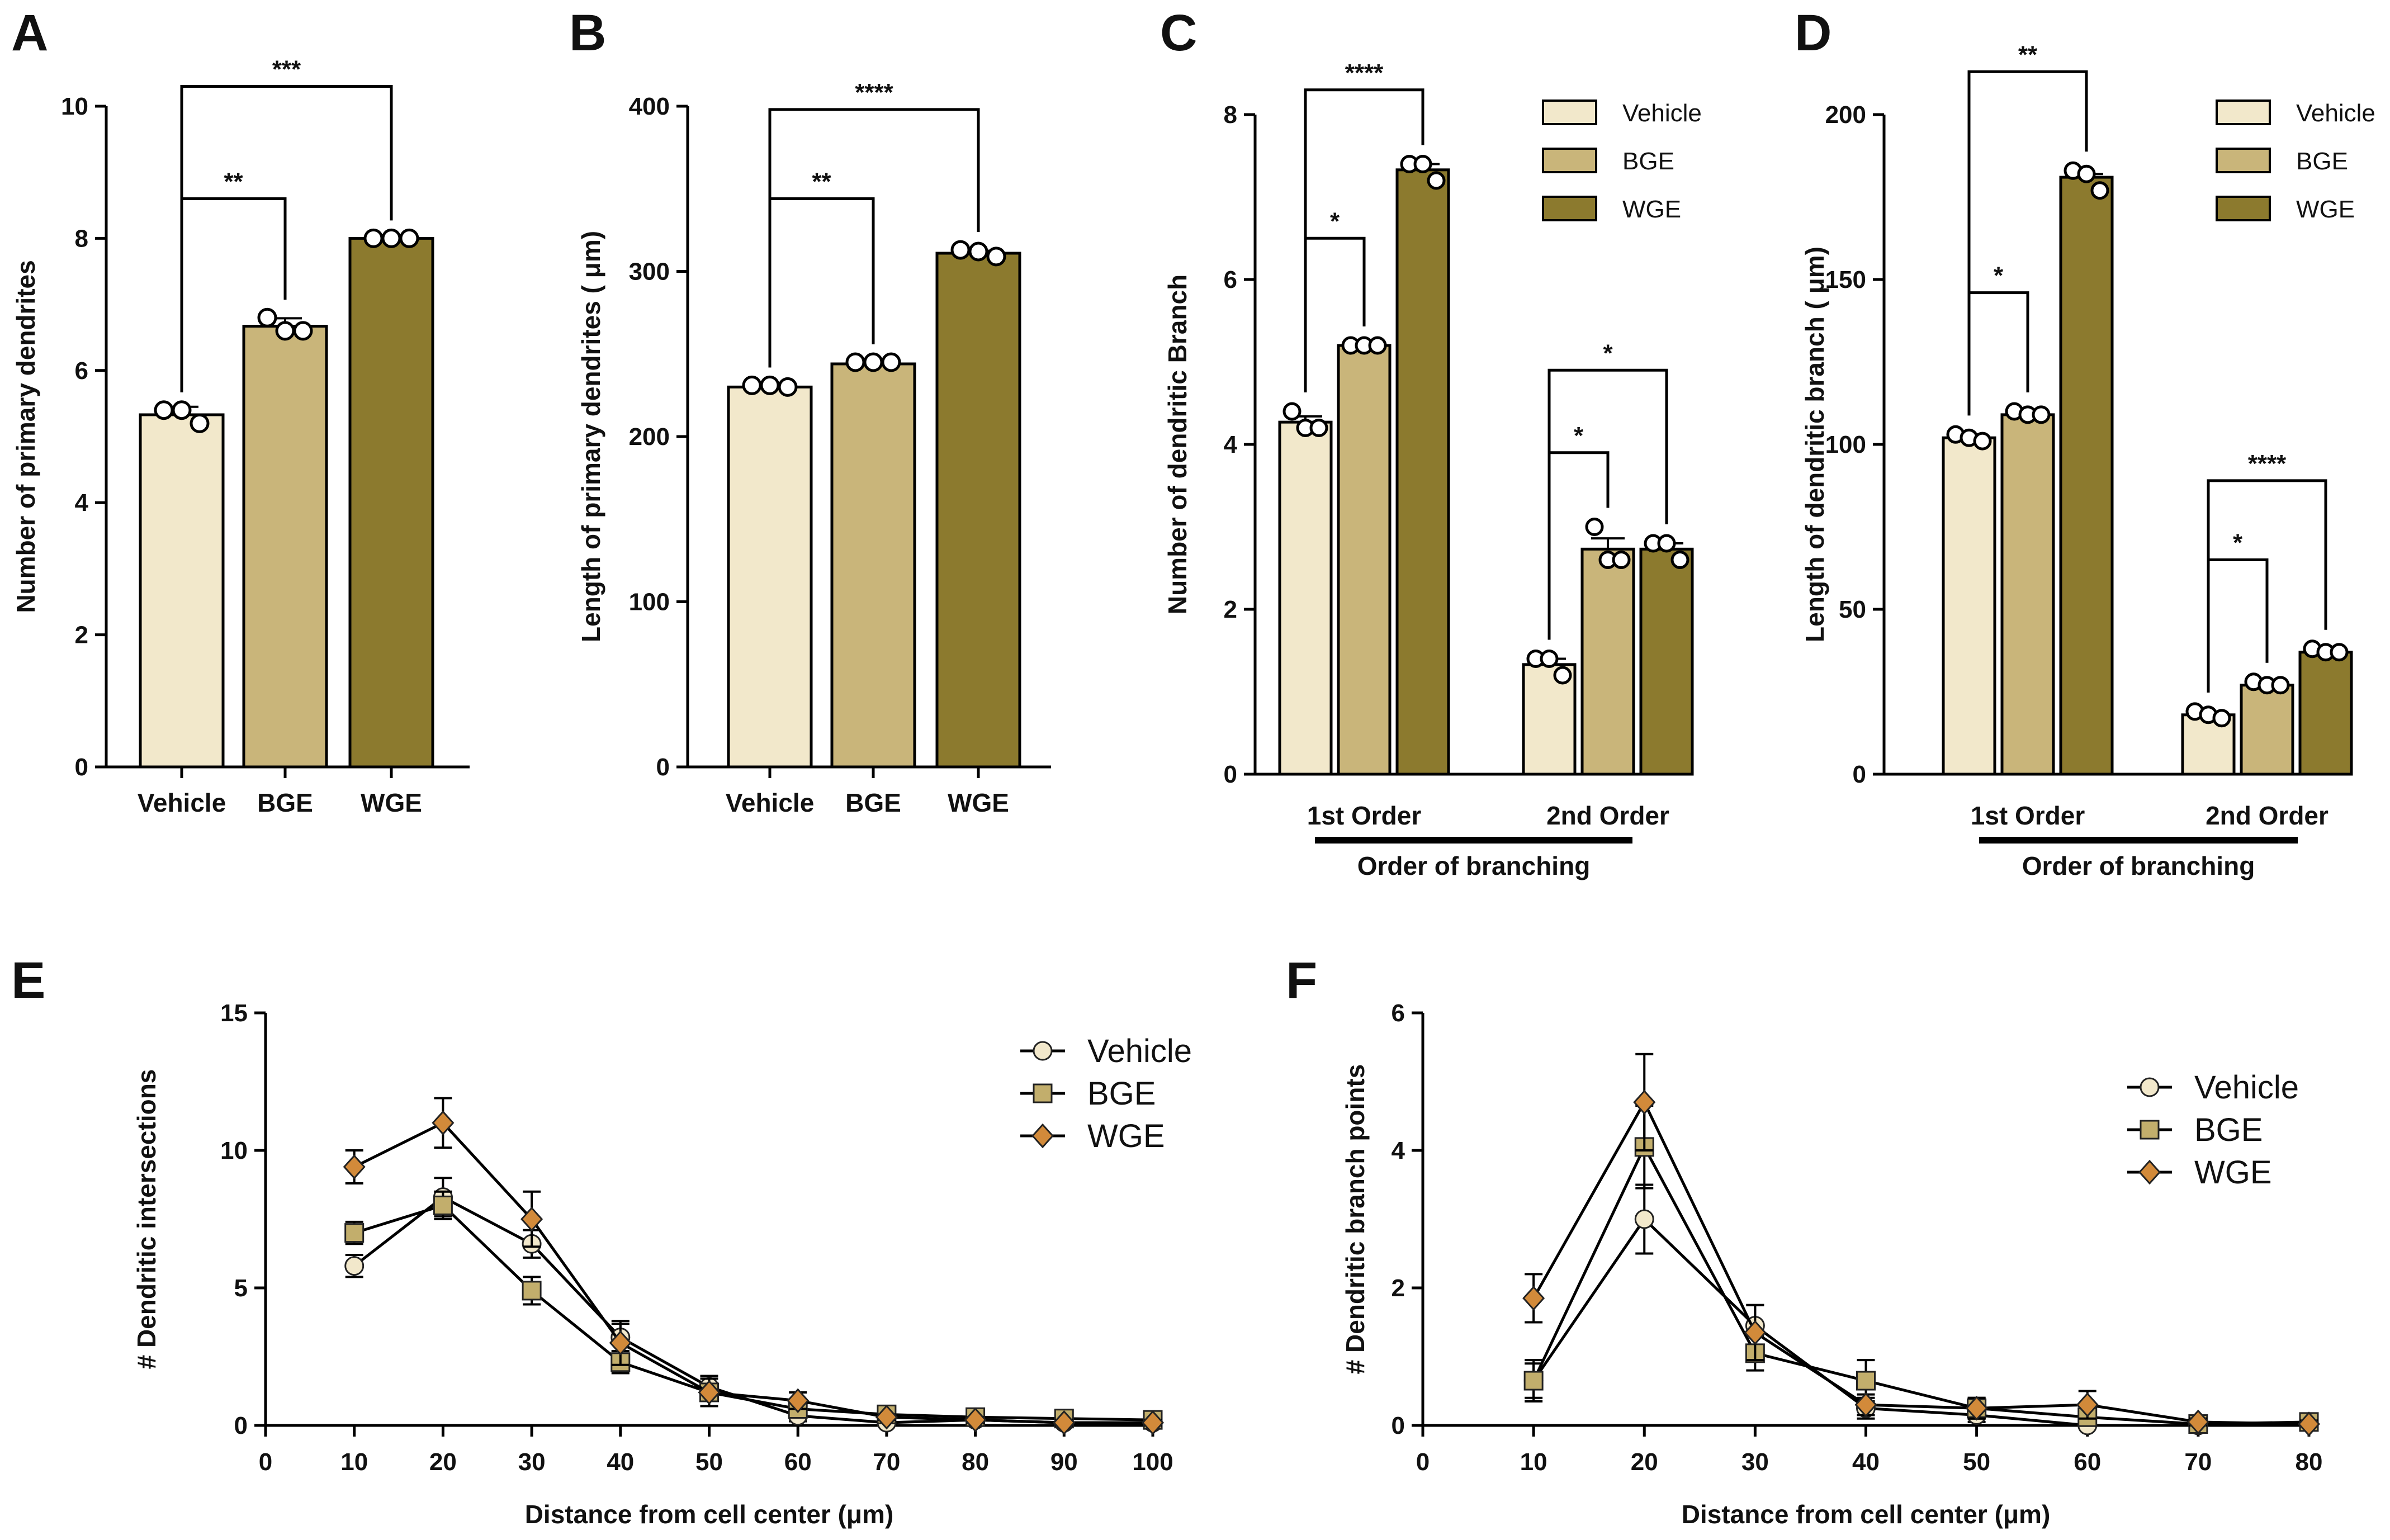  Describe the element at coordinates (1815, 444) in the screenshot. I see `y-axis-title: Length of dendritic branch ( μm)` at that location.